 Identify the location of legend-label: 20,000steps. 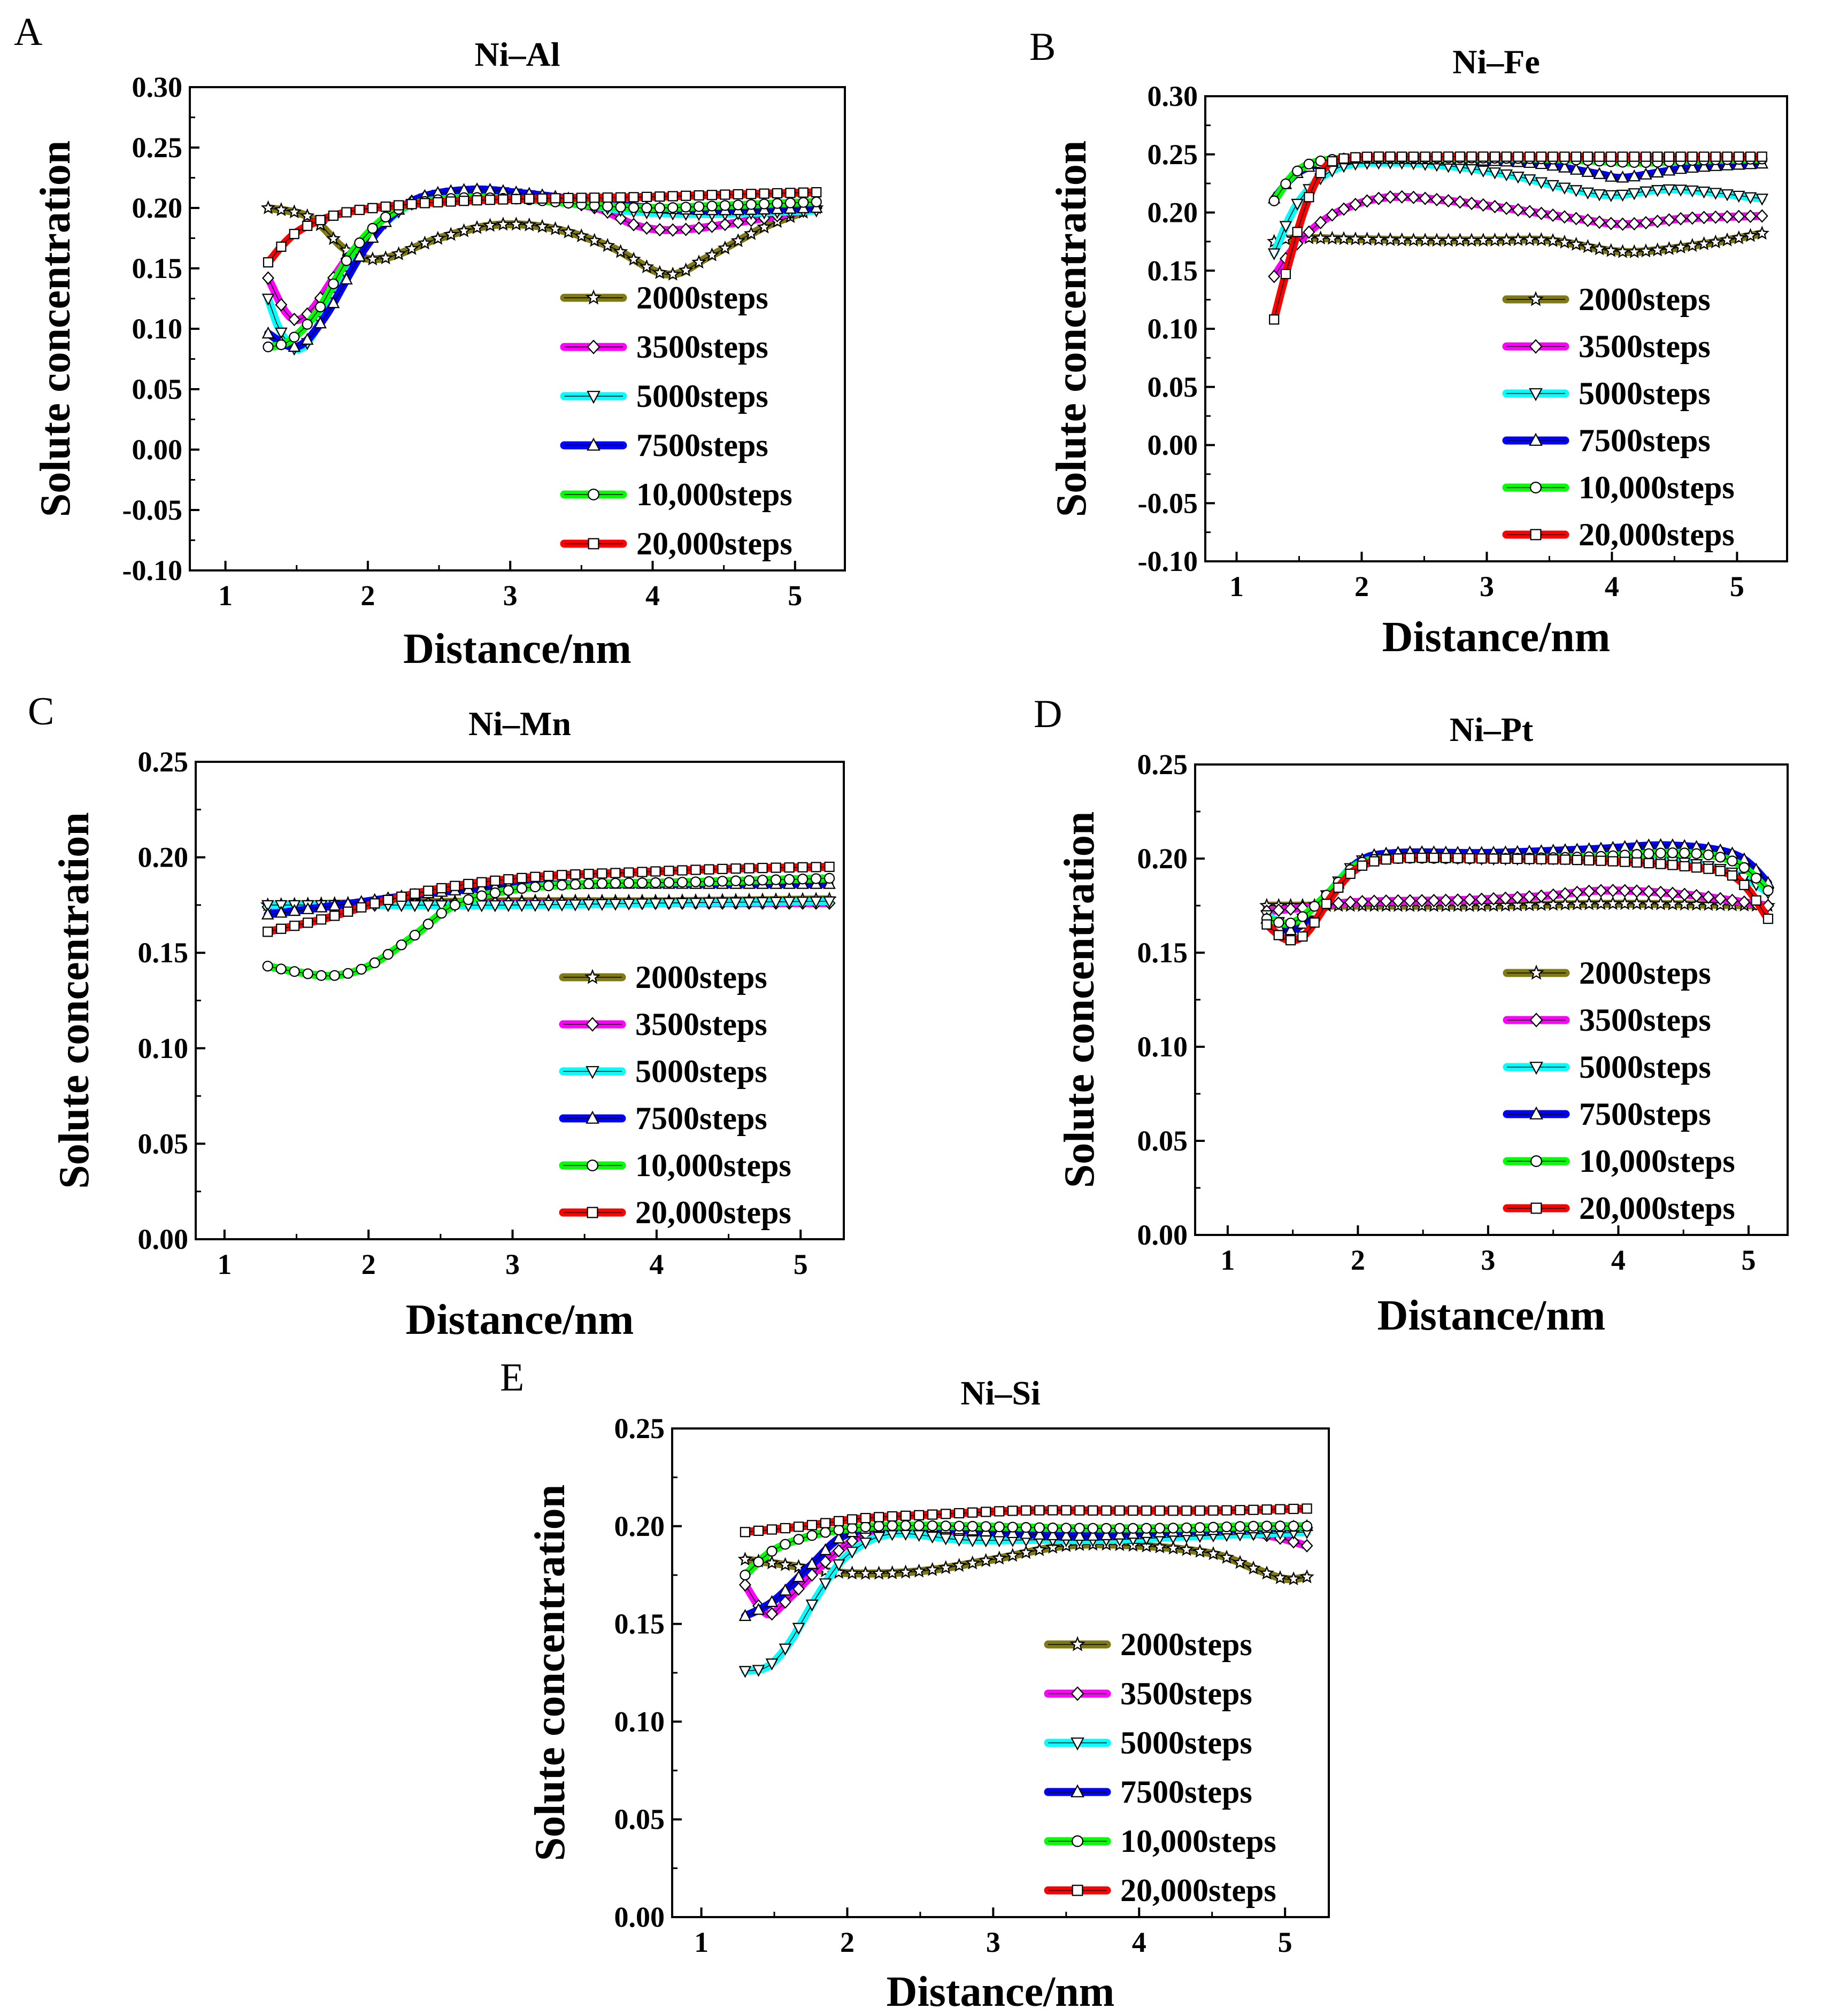
(713, 1212).